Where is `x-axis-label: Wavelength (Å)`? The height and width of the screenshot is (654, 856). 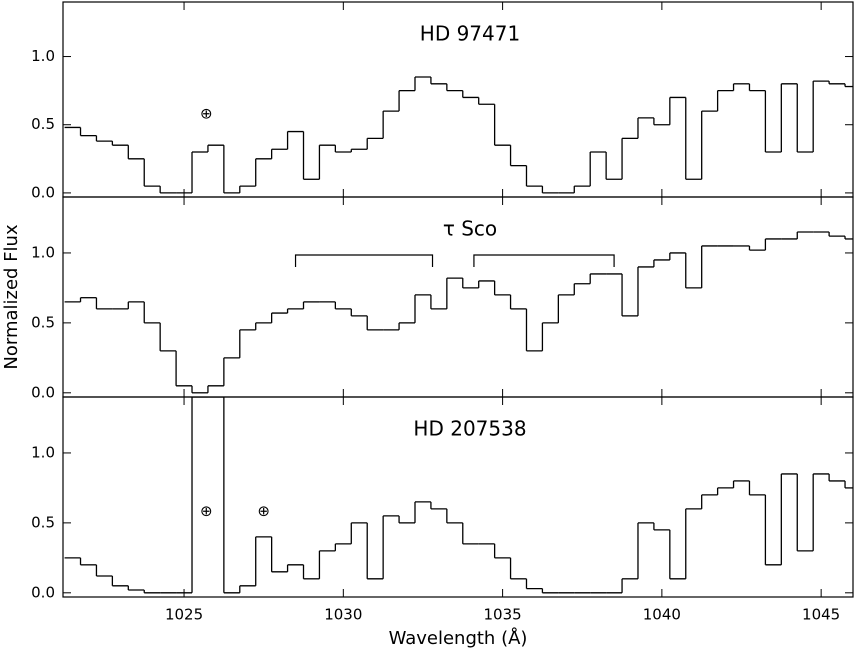 x-axis-label: Wavelength (Å) is located at coordinates (458, 638).